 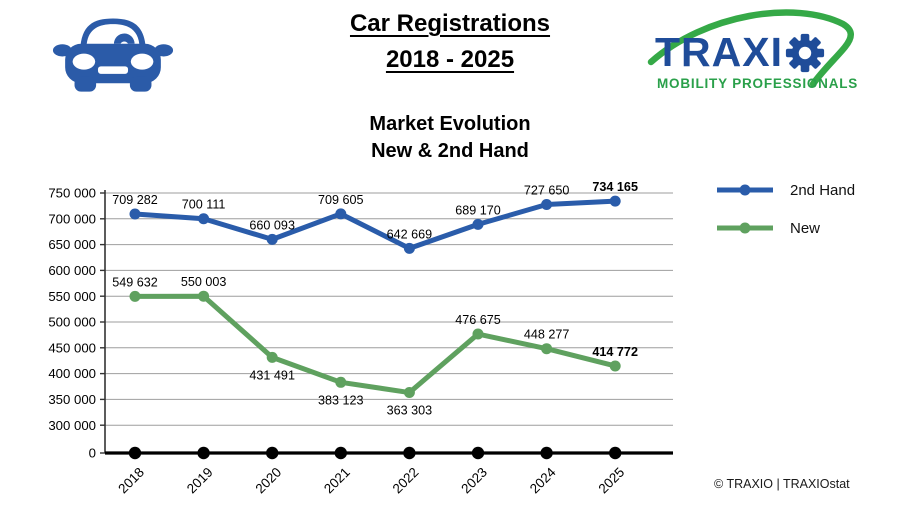 I want to click on x-axis-label: 2024, so click(x=543, y=480).